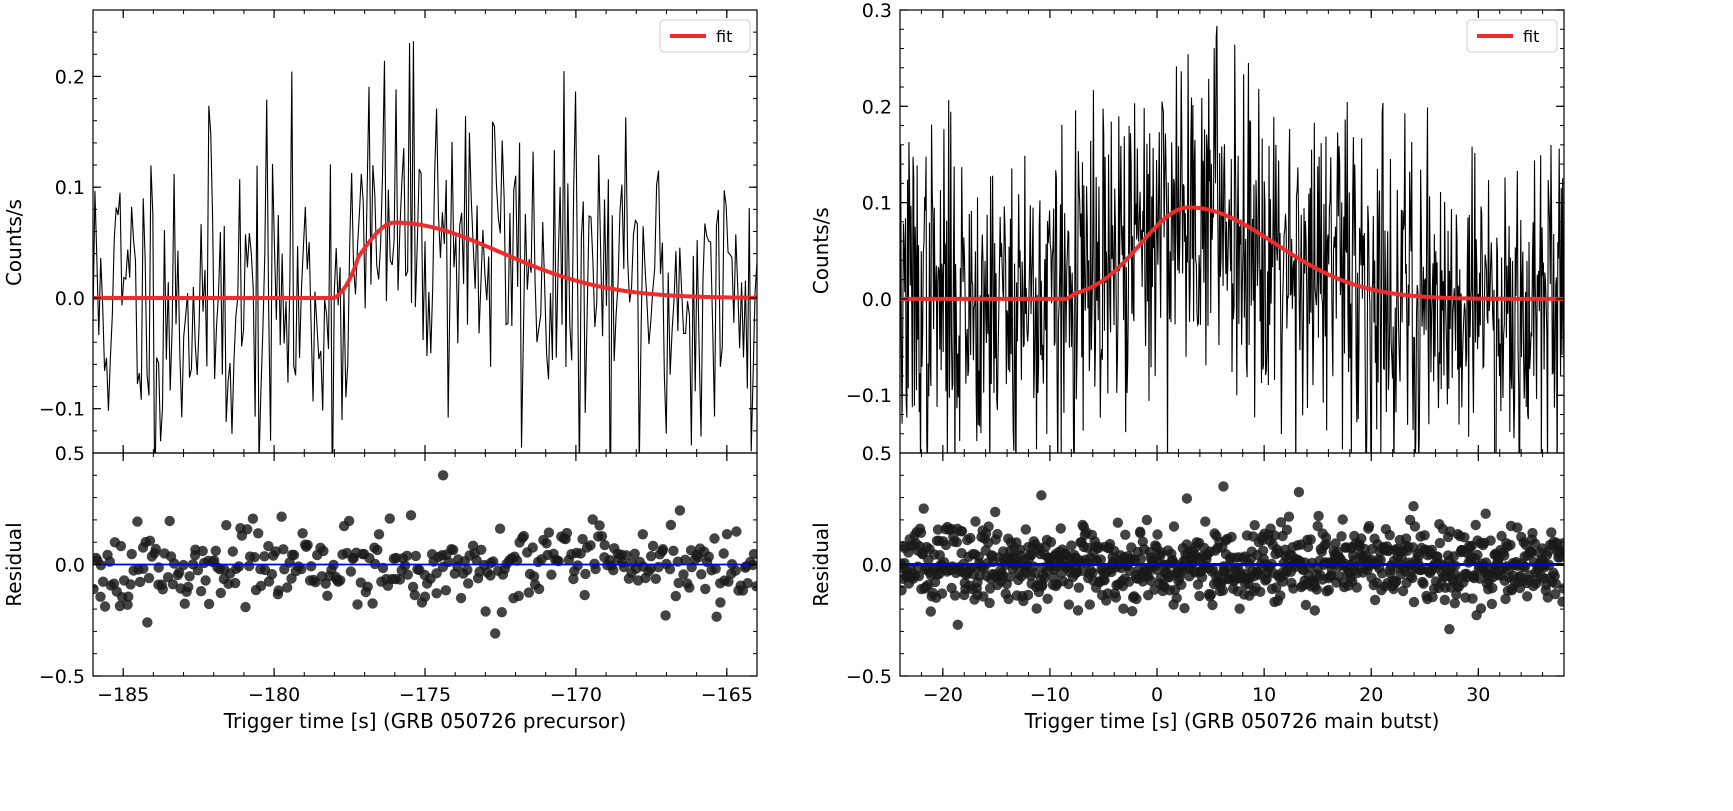  Describe the element at coordinates (147, 622) in the screenshot. I see `residual-outlier-point` at that location.